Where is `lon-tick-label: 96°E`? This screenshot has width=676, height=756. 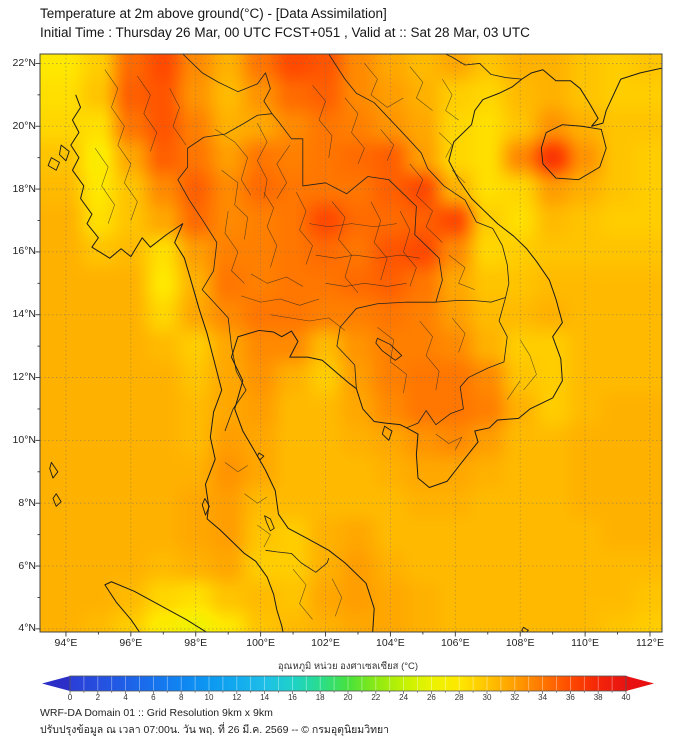
lon-tick-label: 96°E is located at coordinates (131, 643).